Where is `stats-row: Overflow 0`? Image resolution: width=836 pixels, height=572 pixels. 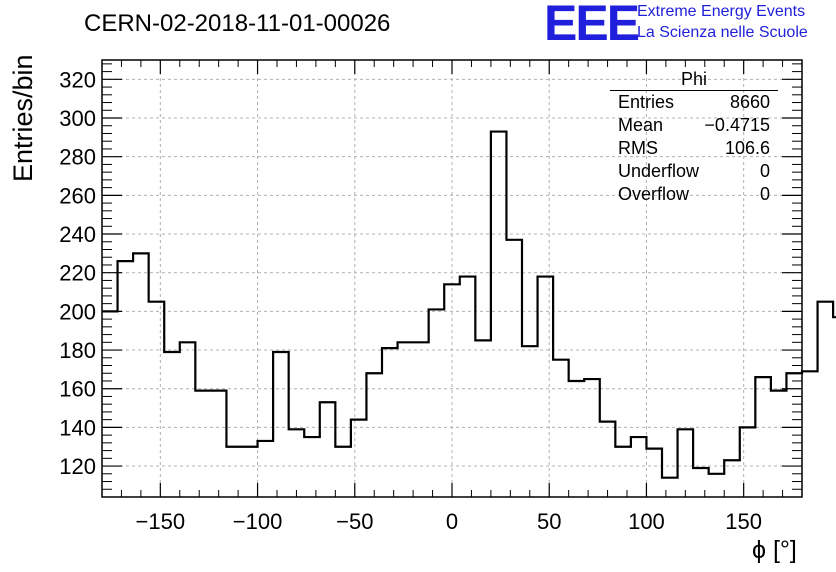
stats-row: Overflow 0 is located at coordinates (695, 194).